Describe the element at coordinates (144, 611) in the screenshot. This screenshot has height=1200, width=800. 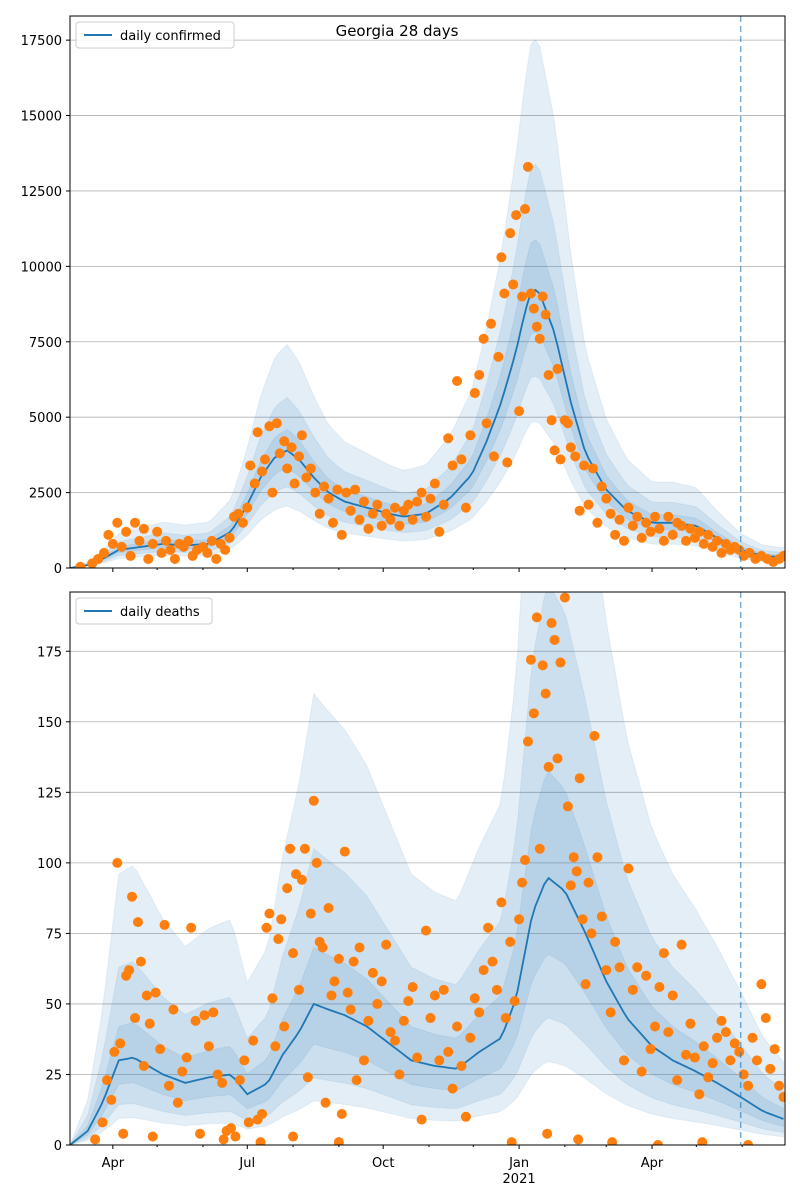
I see `legend: daily deaths` at that location.